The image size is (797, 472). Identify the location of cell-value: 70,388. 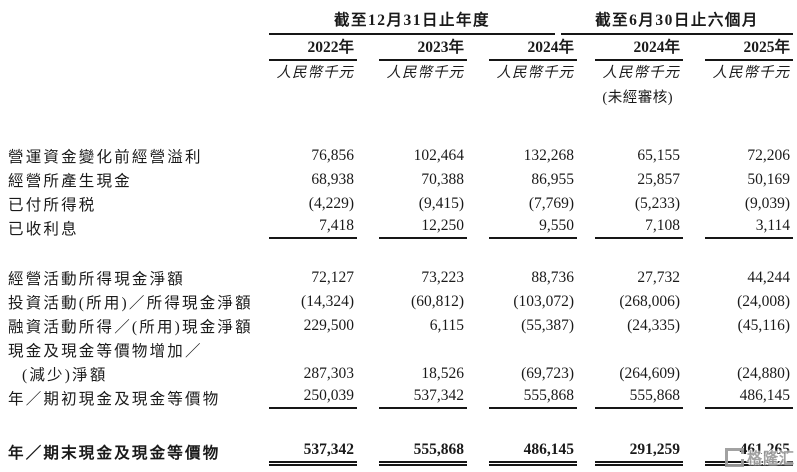
(442, 179).